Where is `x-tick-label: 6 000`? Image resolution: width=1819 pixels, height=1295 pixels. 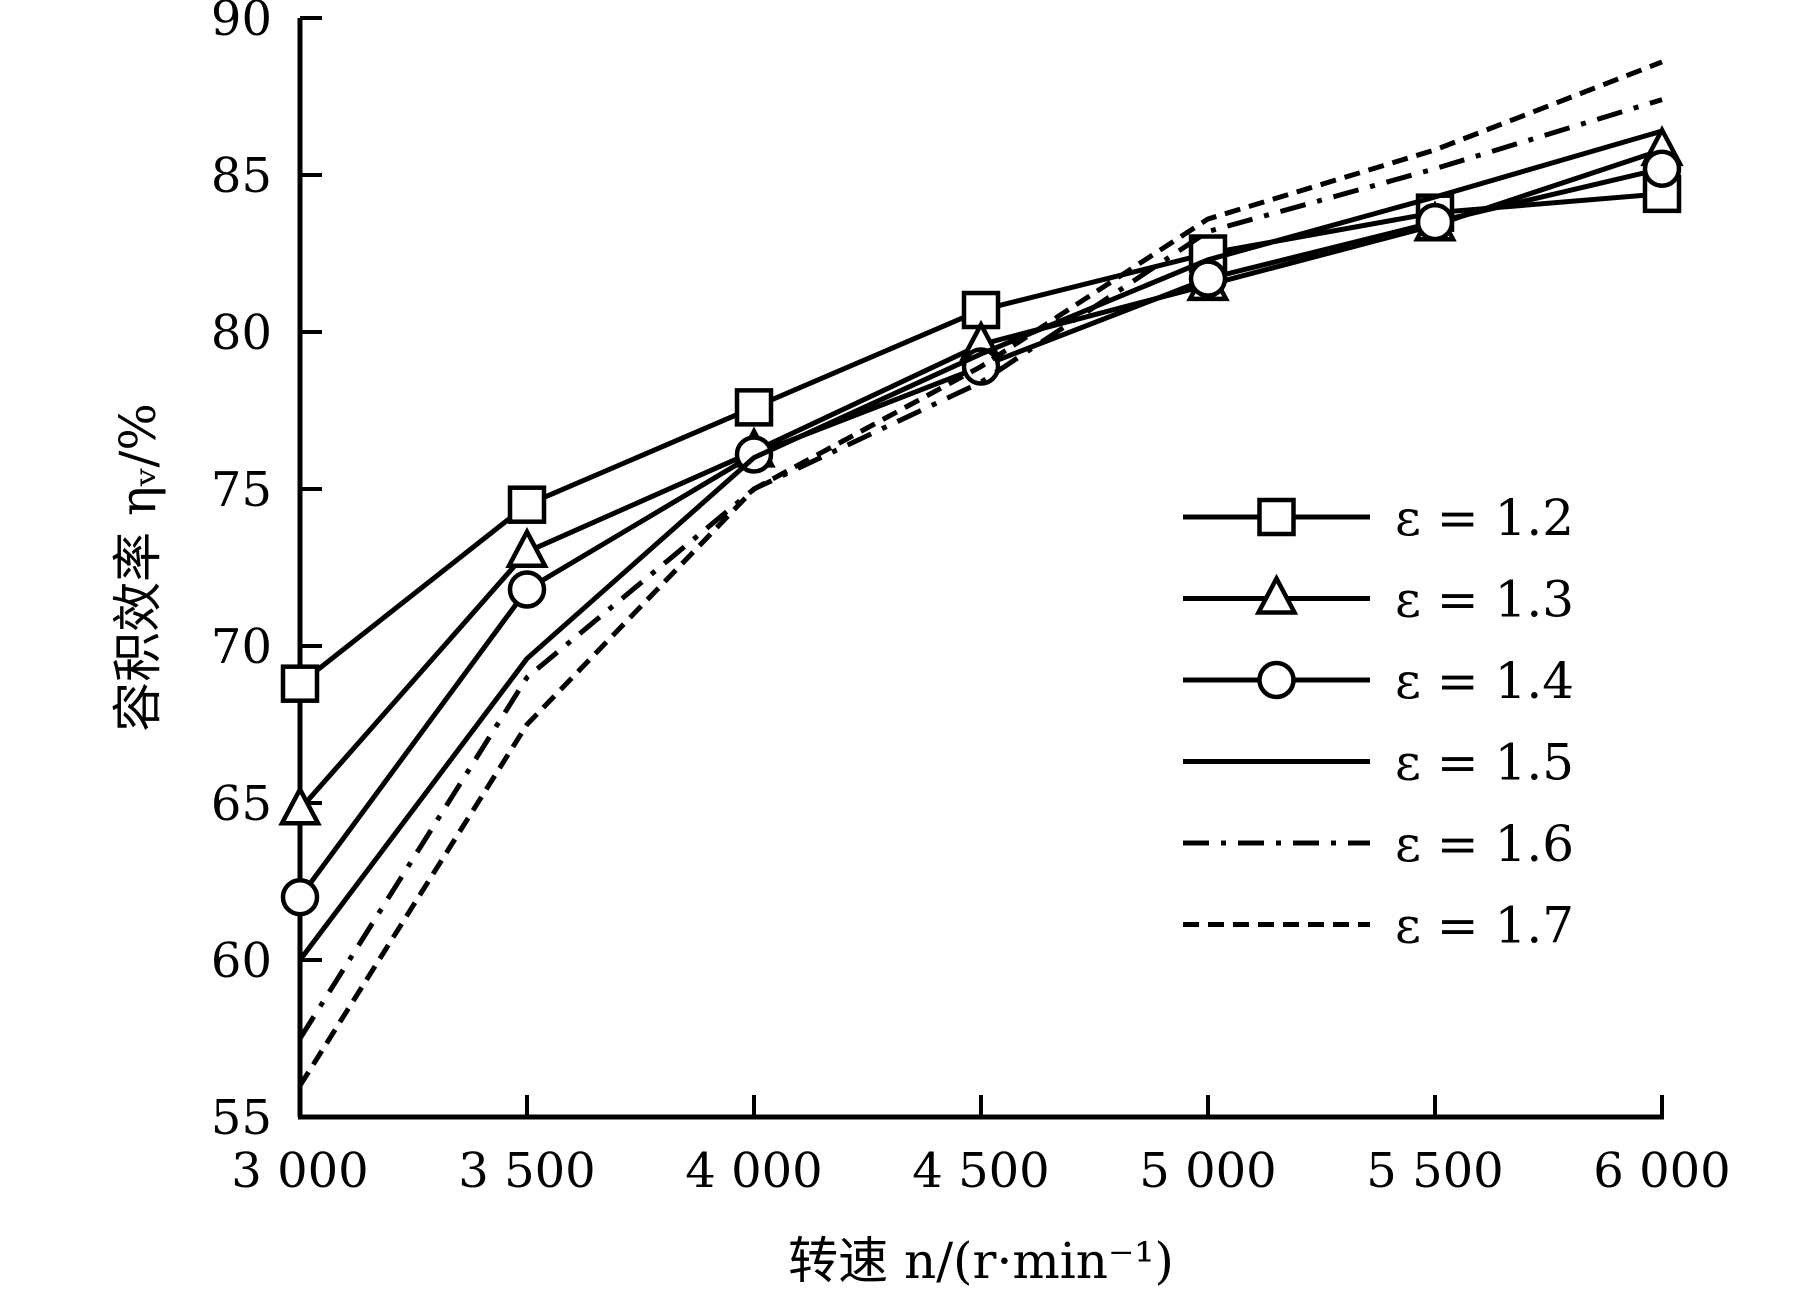
x-tick-label: 6 000 is located at coordinates (1661, 1171).